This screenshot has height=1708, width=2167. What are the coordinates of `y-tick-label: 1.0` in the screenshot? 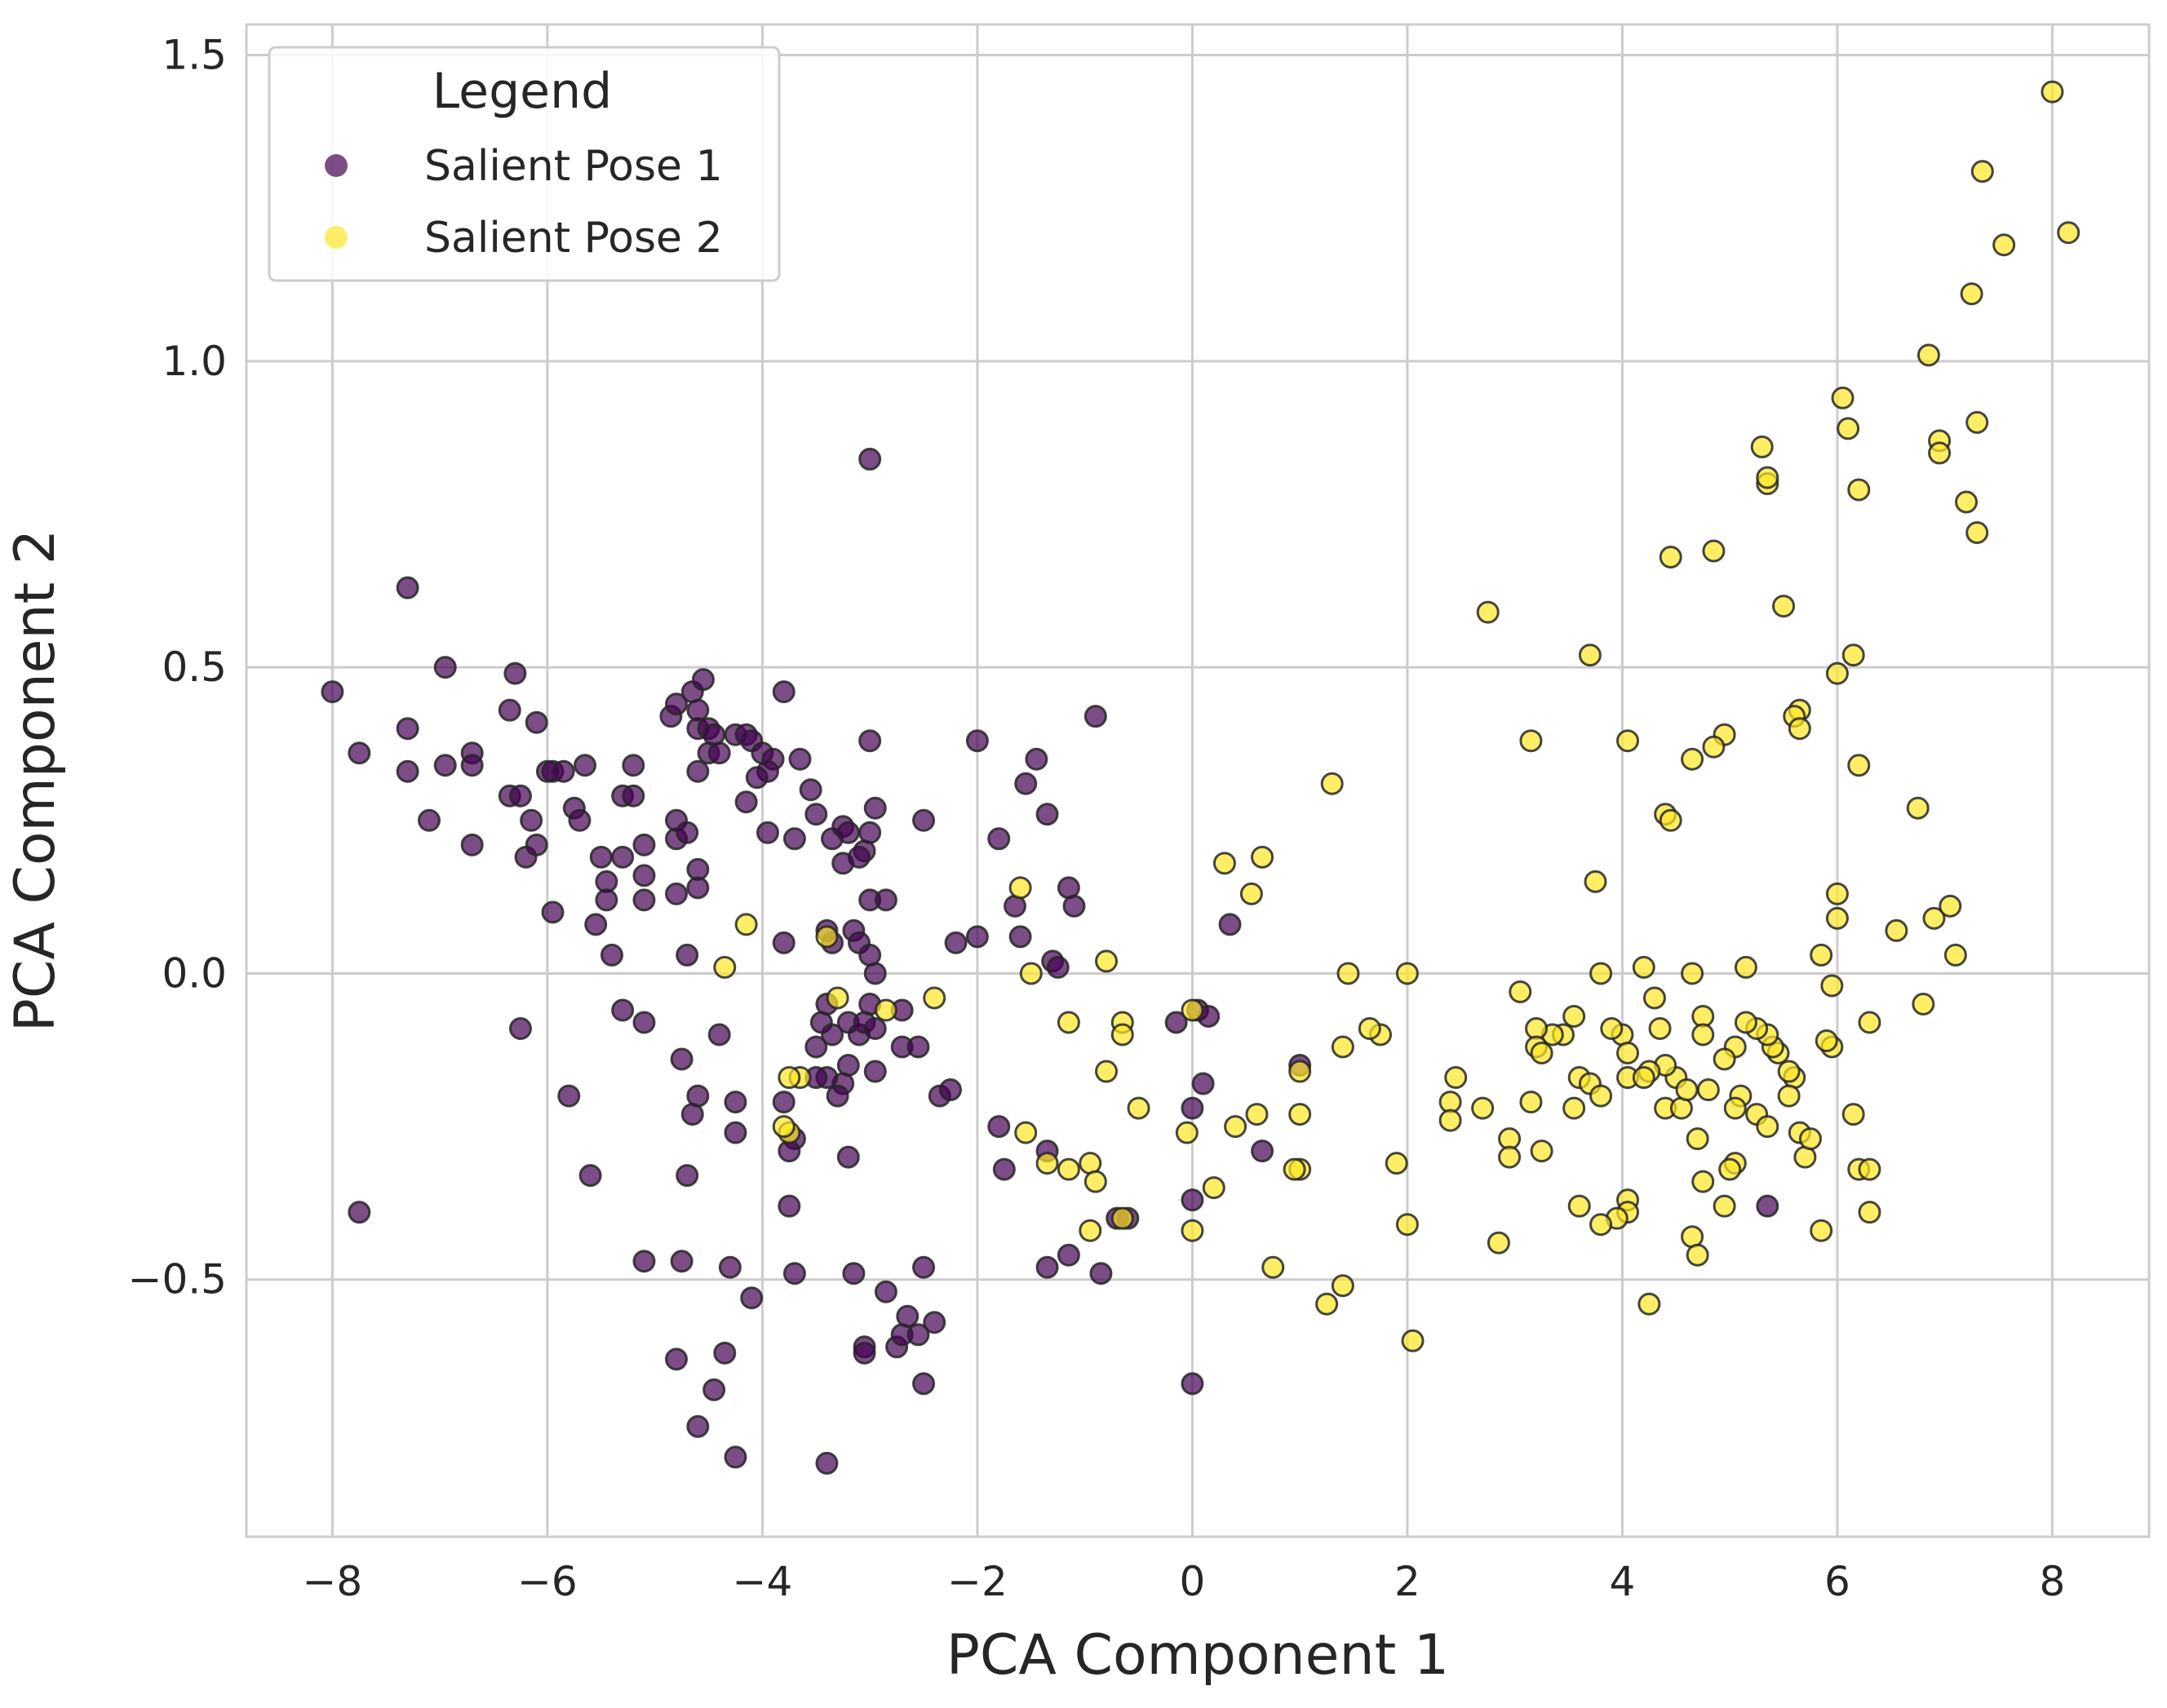 It's located at (194, 361).